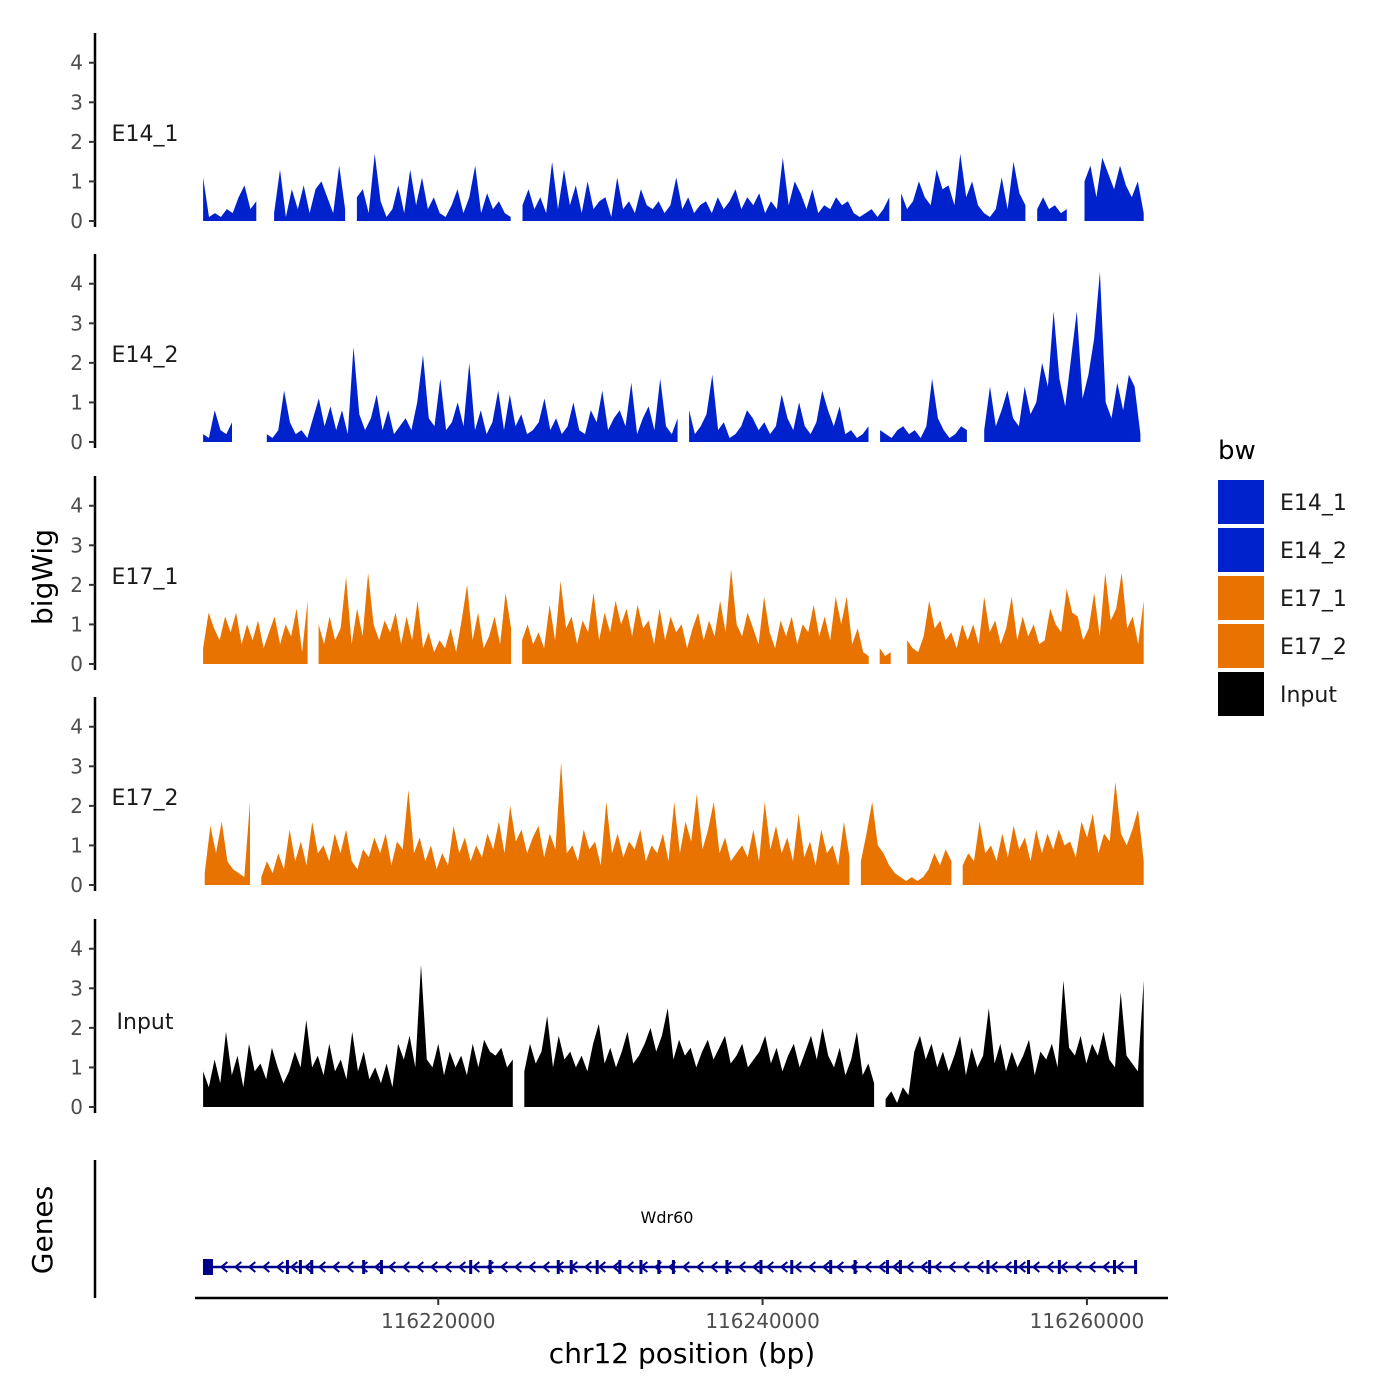 The image size is (1400, 1400). I want to click on x-tick-label-116240000: 116240000, so click(762, 1321).